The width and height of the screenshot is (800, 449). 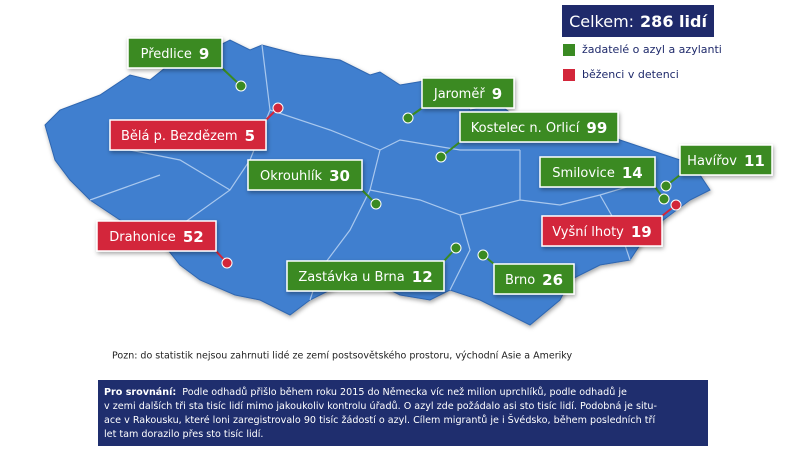 I want to click on label-text: Zastávka u Brna 12, so click(x=365, y=277).